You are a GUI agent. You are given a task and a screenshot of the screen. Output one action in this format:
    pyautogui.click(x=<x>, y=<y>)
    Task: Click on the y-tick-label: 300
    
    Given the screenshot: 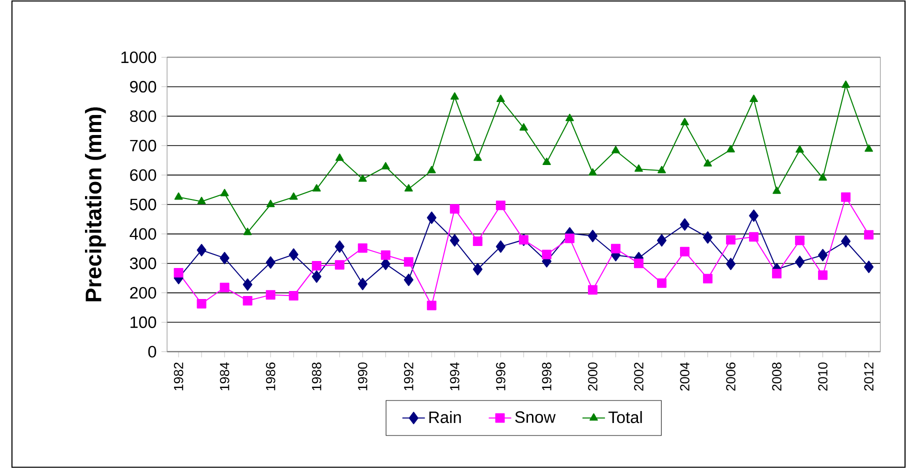 What is the action you would take?
    pyautogui.click(x=143, y=263)
    